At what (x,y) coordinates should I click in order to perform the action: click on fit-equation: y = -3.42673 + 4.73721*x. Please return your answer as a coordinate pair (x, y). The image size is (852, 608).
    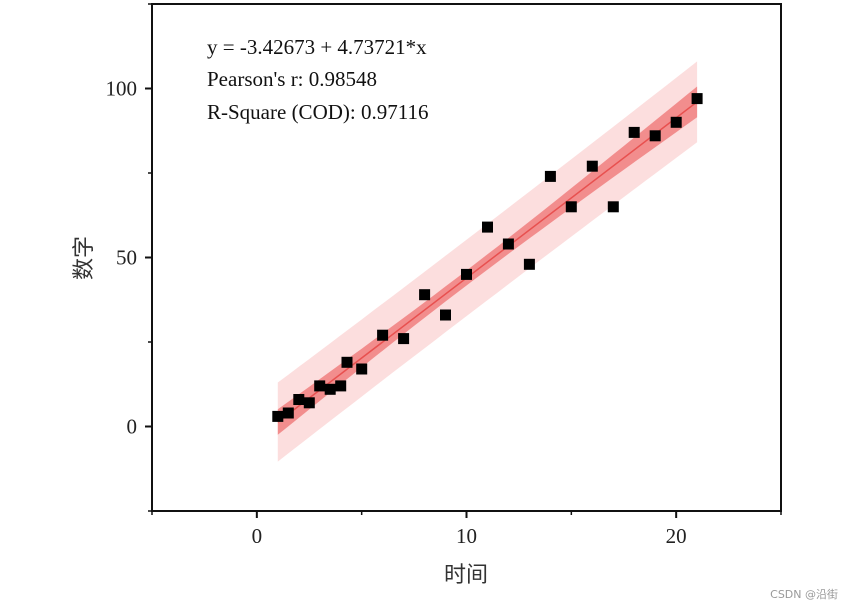
    Looking at the image, I should click on (317, 47).